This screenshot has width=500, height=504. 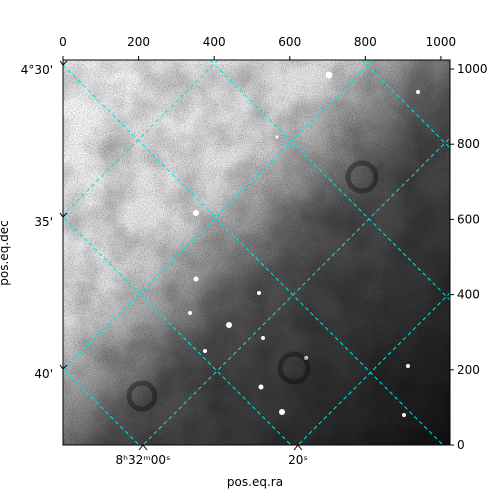 I want to click on y-tick-label: 0, so click(x=461, y=445).